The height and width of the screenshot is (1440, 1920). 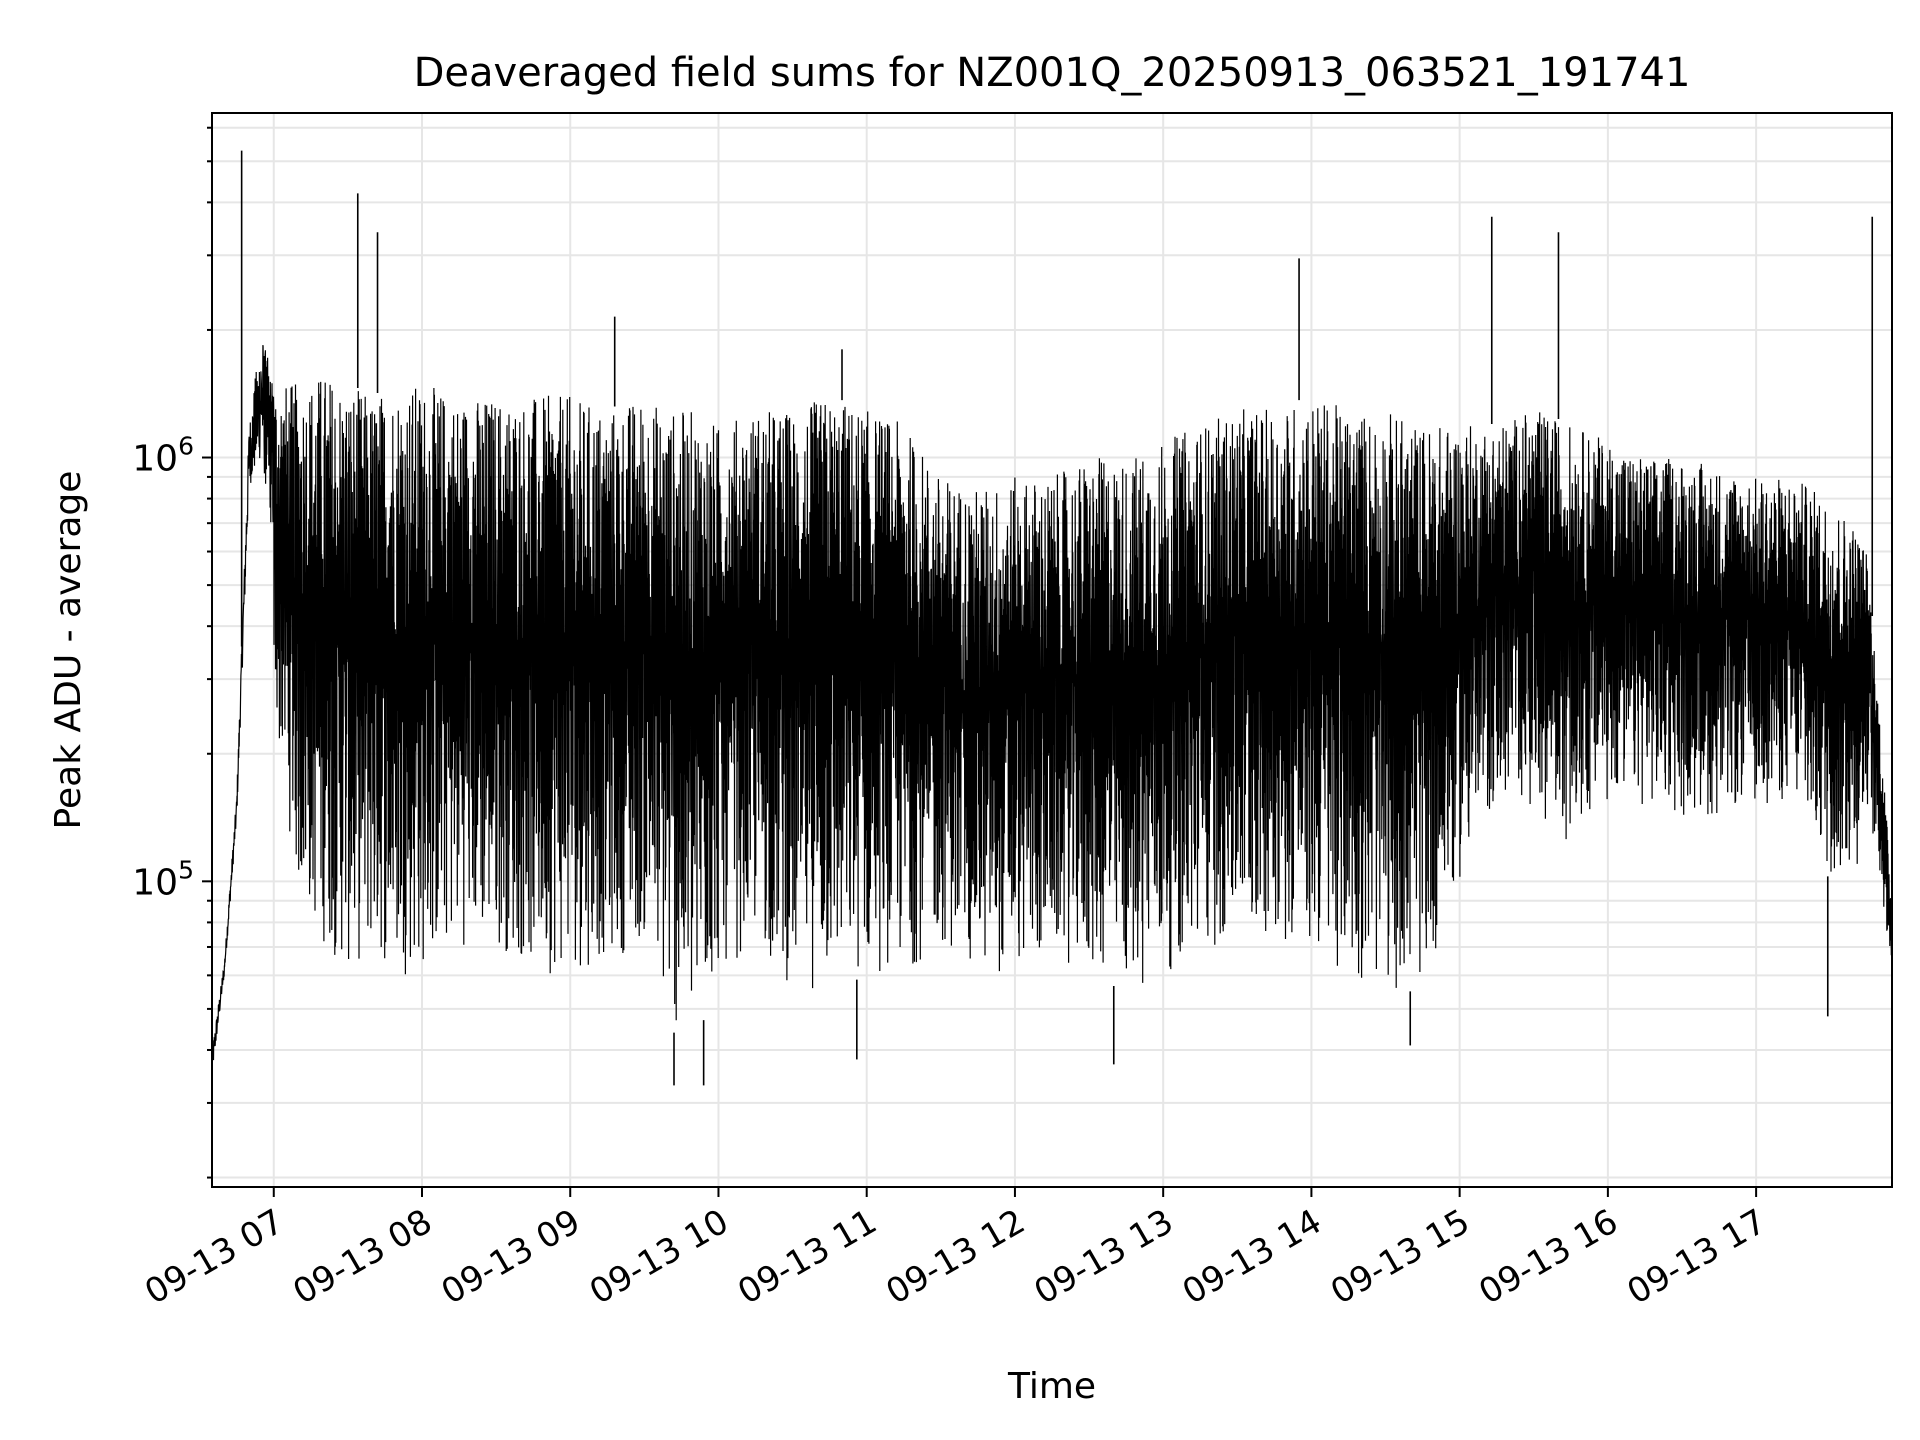 What do you see at coordinates (186, 869) in the screenshot?
I see `y-tick-exponent: 5` at bounding box center [186, 869].